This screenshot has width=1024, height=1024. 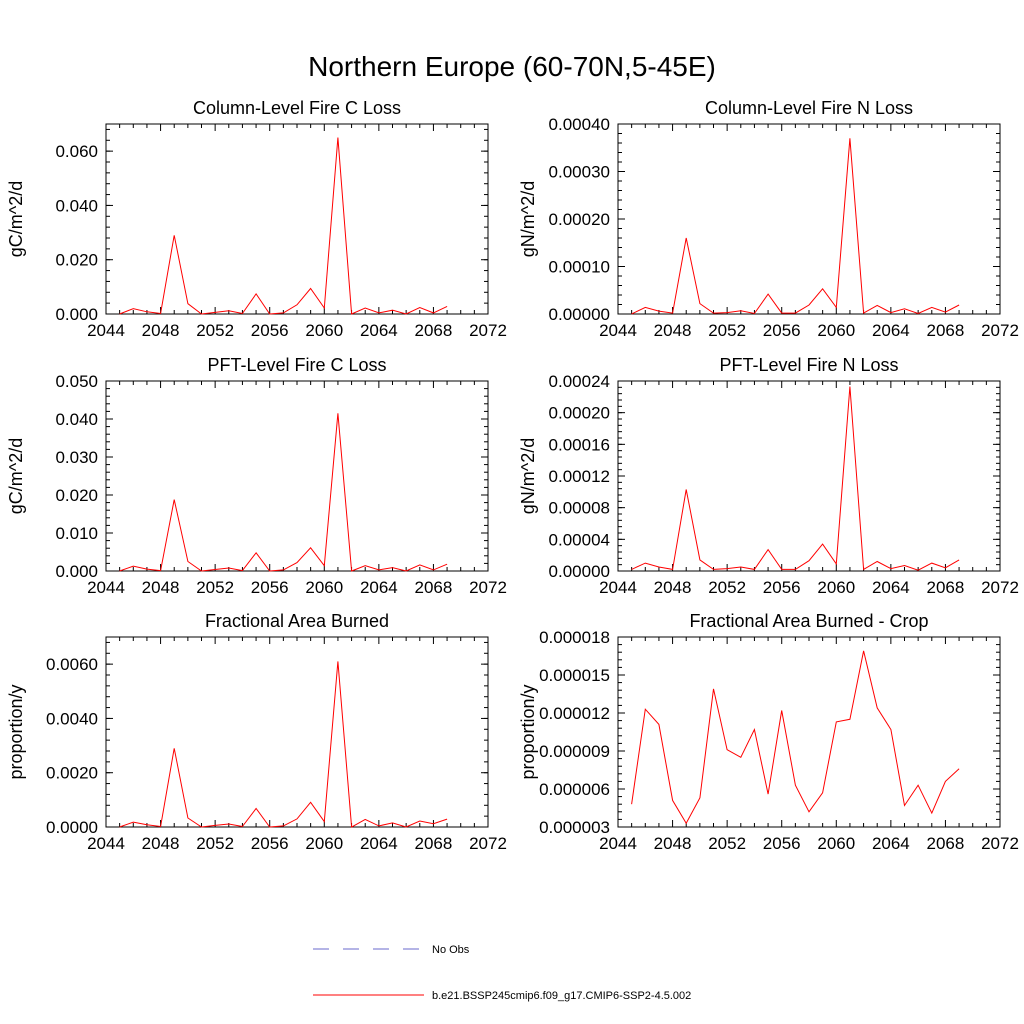 I want to click on y-tick-label: 0.0040, so click(x=72, y=718).